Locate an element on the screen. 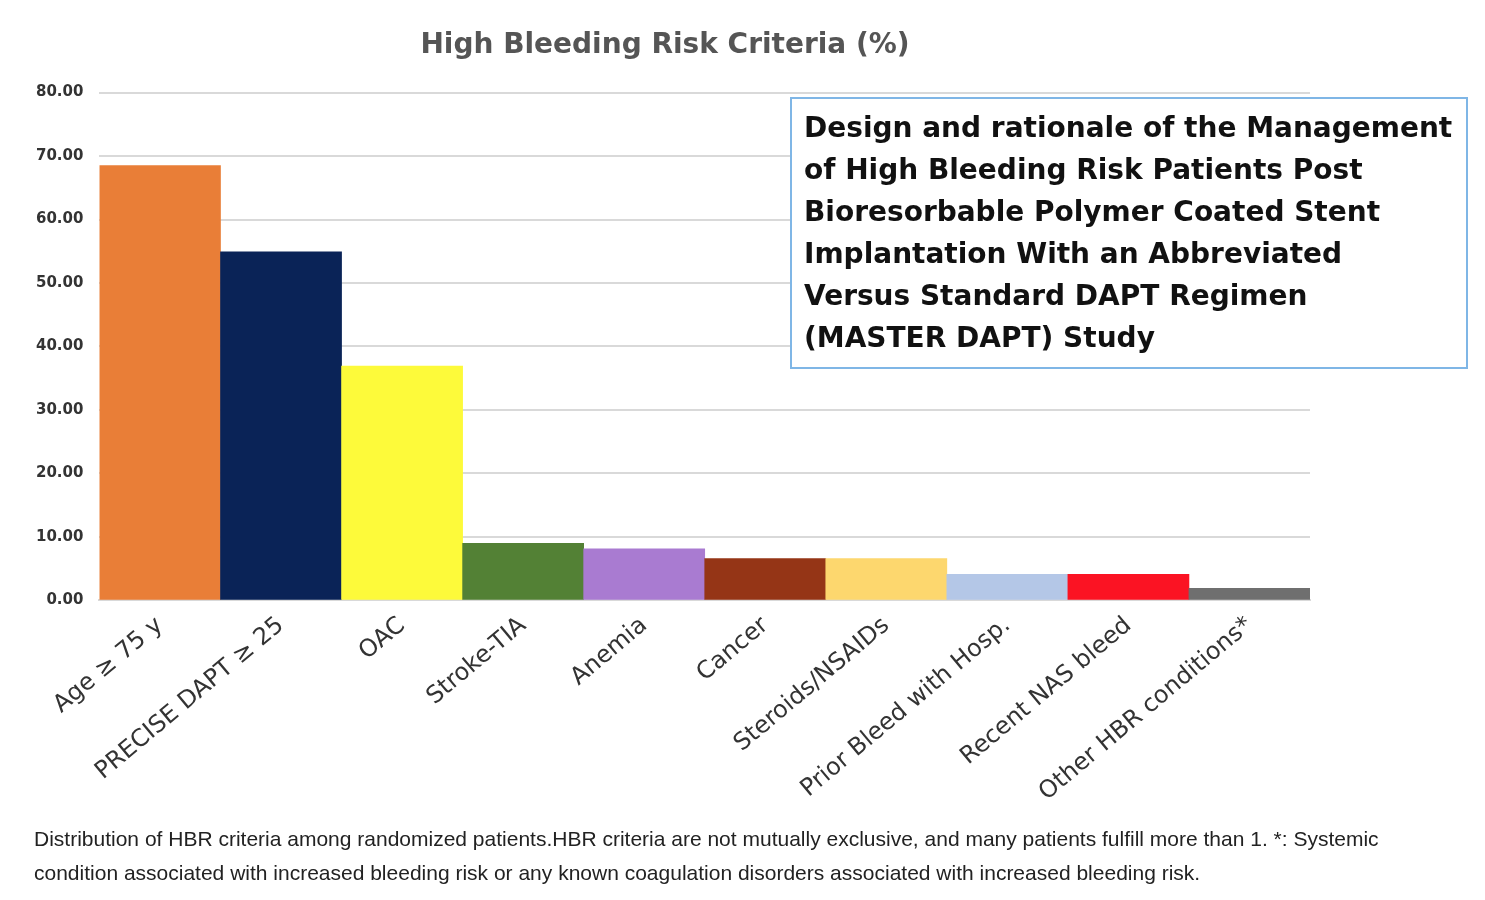 The width and height of the screenshot is (1485, 900). y-tick-label: 60.00 is located at coordinates (59, 218).